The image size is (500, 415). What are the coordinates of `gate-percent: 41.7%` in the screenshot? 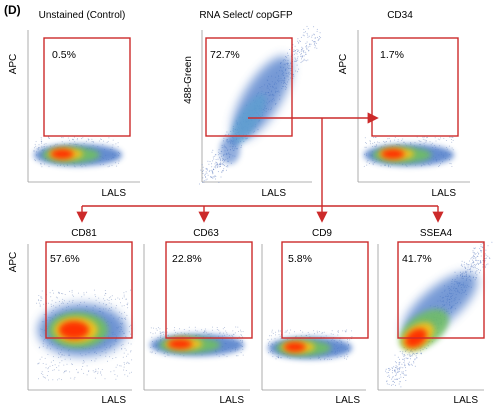 It's located at (417, 259).